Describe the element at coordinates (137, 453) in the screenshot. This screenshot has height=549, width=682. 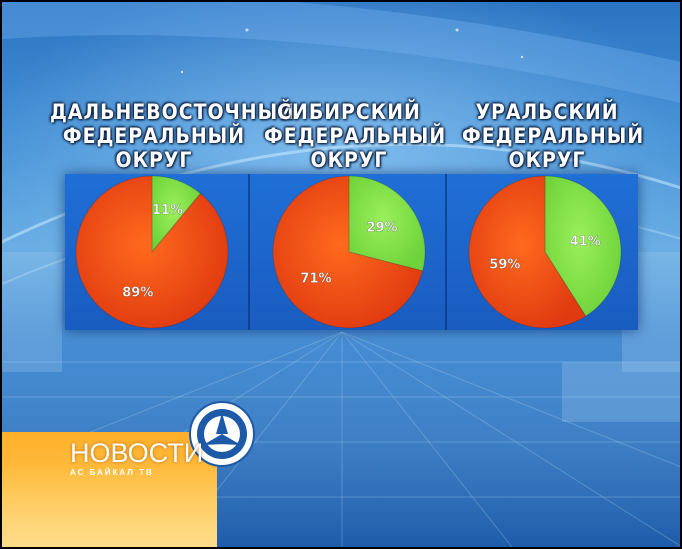
I see `news-logo-title: НОВОСТИ` at that location.